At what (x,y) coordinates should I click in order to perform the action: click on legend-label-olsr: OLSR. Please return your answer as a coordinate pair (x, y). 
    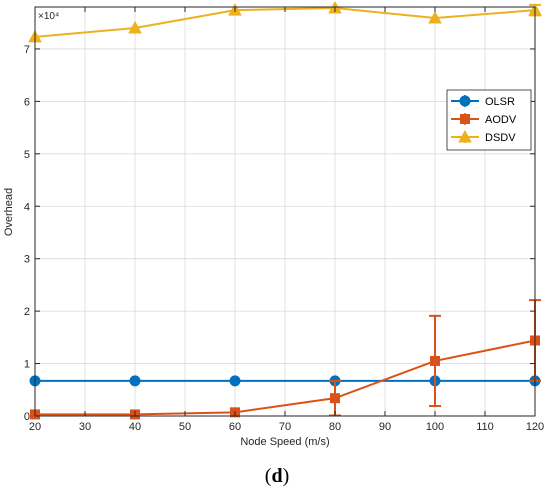
    Looking at the image, I should click on (500, 102).